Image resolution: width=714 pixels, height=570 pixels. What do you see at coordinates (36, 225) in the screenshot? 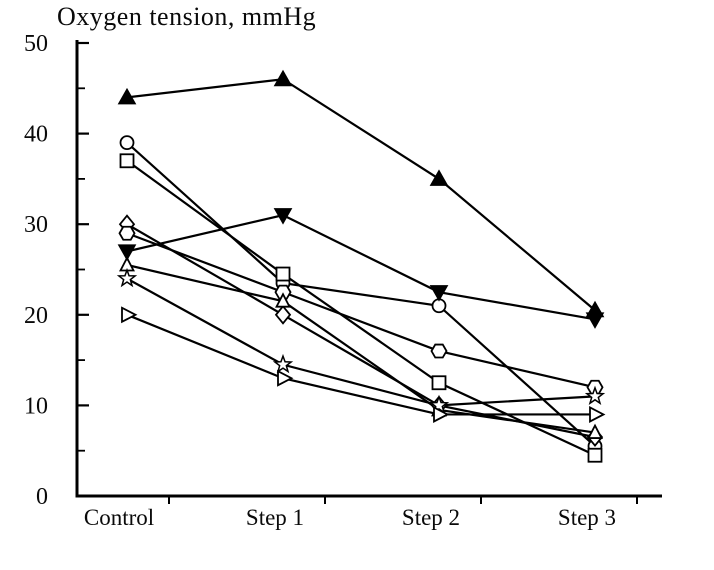
I see `y-tick-label: 30` at bounding box center [36, 225].